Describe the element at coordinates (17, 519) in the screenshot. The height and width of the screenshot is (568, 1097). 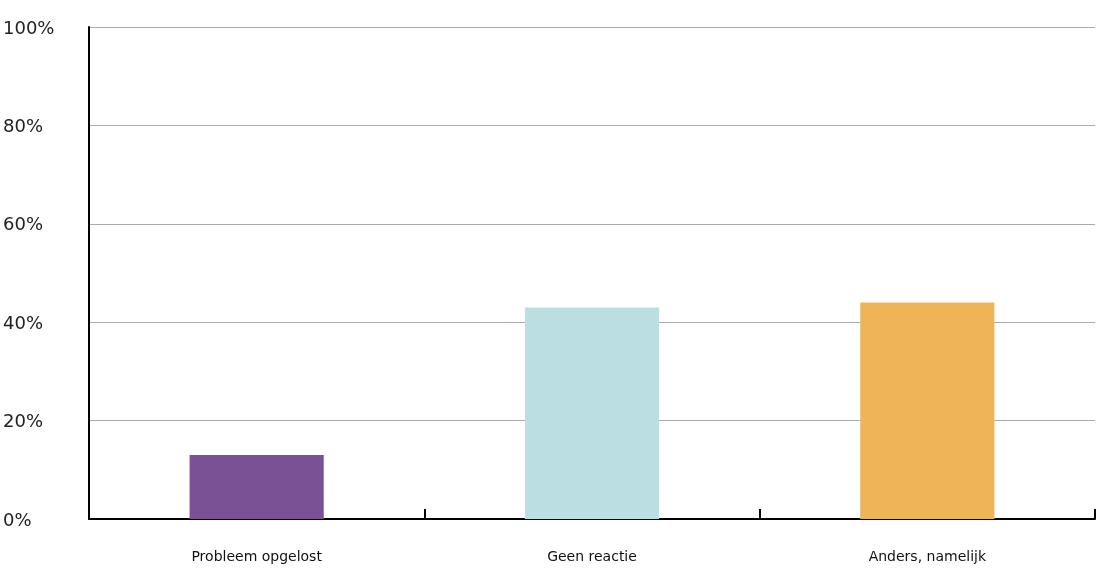
I see `y-tick-label: 0%` at that location.